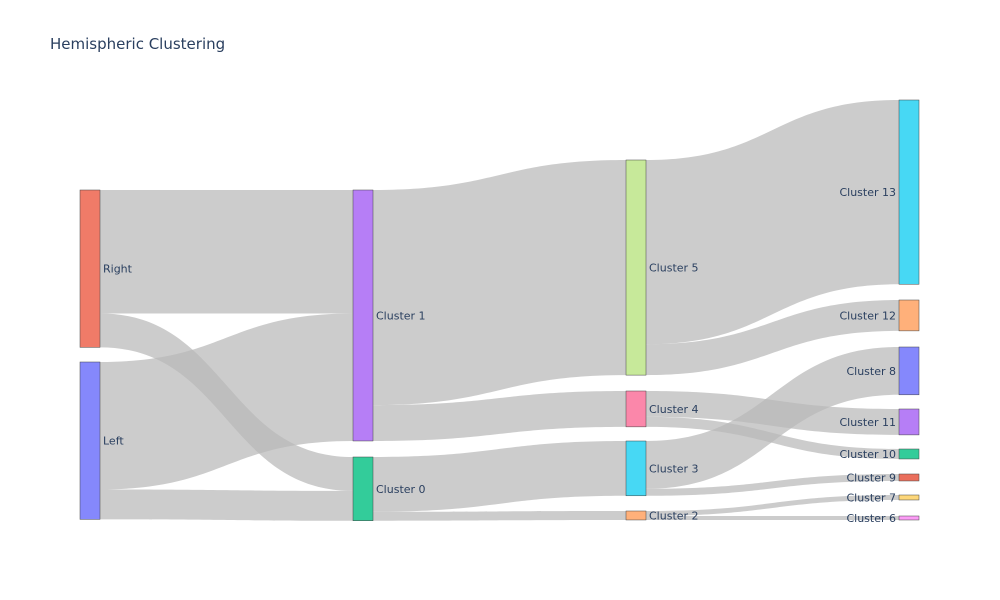  Describe the element at coordinates (401, 315) in the screenshot. I see `node-label-cluster-1: Cluster 1` at that location.